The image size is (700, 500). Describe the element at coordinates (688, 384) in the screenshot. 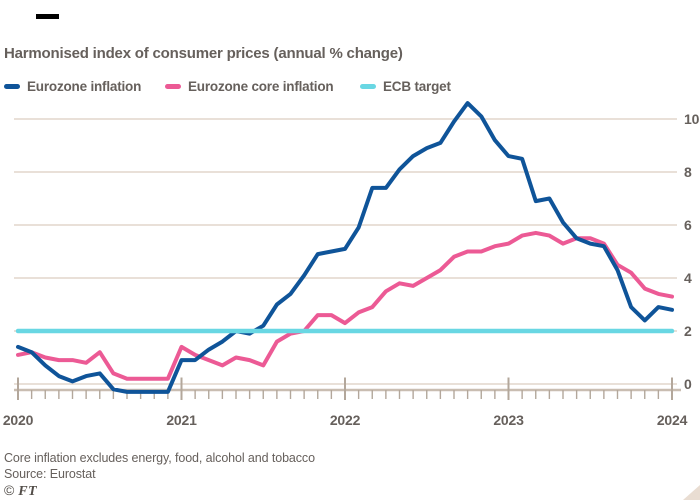

I see `y-axis-label: 0` at that location.